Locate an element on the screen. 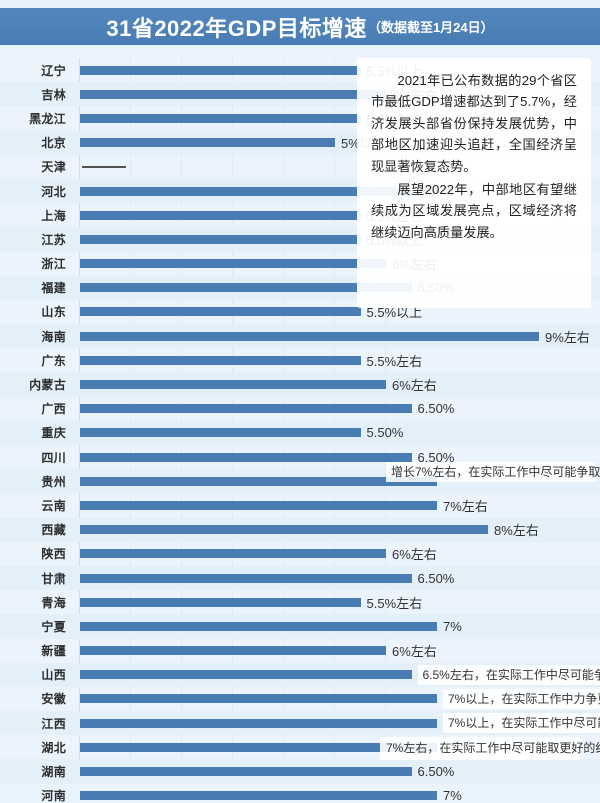  table-row: 河南 7% is located at coordinates (300, 793).